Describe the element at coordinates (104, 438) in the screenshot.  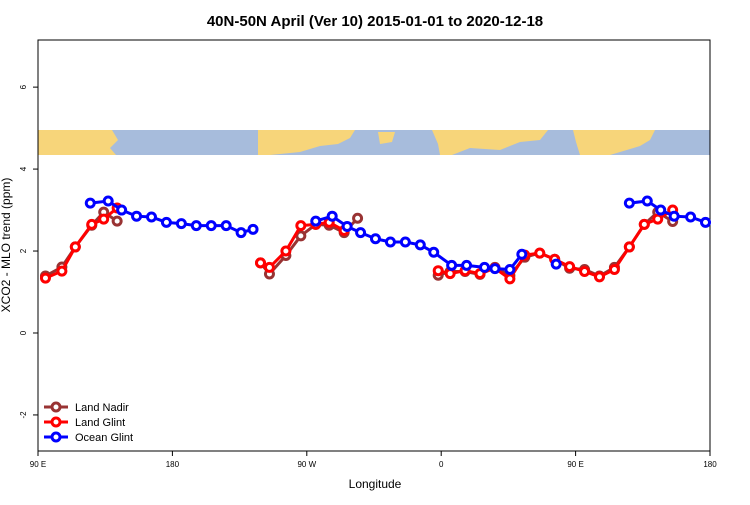
I see `legend-label: Ocean Glint` at that location.